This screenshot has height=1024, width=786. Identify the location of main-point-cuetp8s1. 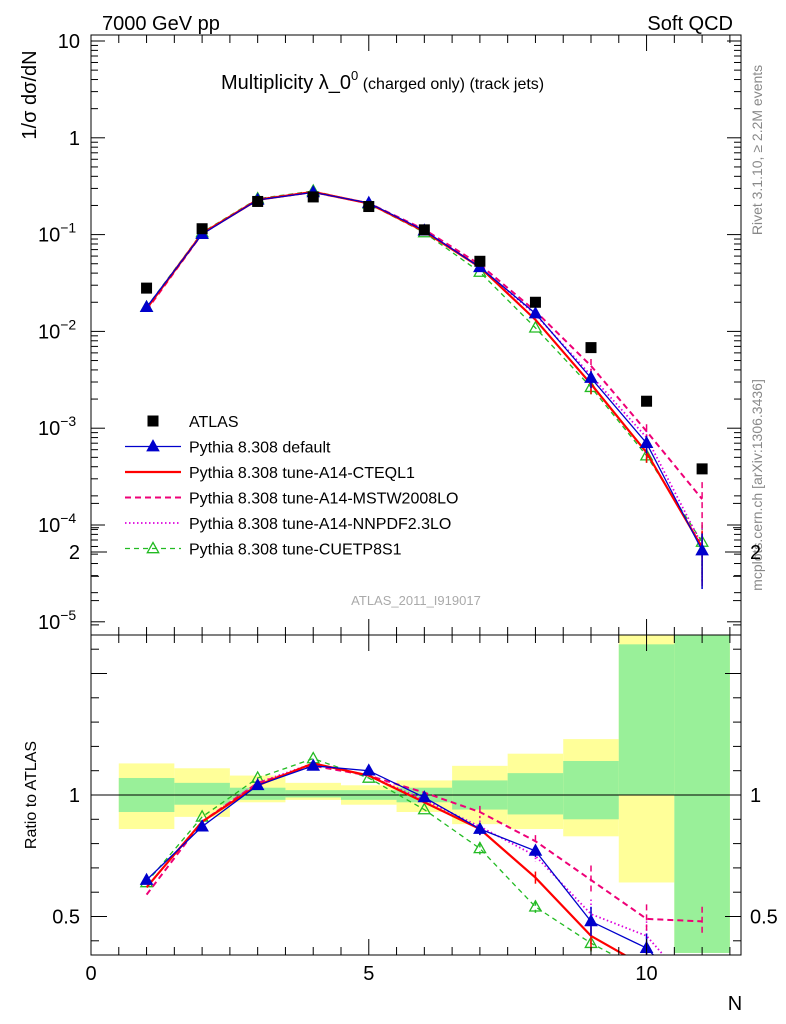
(535, 326).